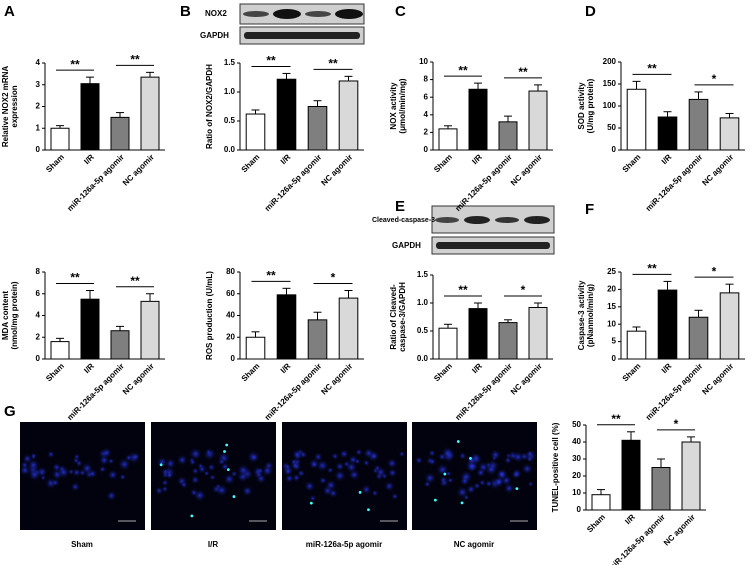  Describe the element at coordinates (402, 317) in the screenshot. I see `y-axis-label: caspase-3/GAPDH` at that location.